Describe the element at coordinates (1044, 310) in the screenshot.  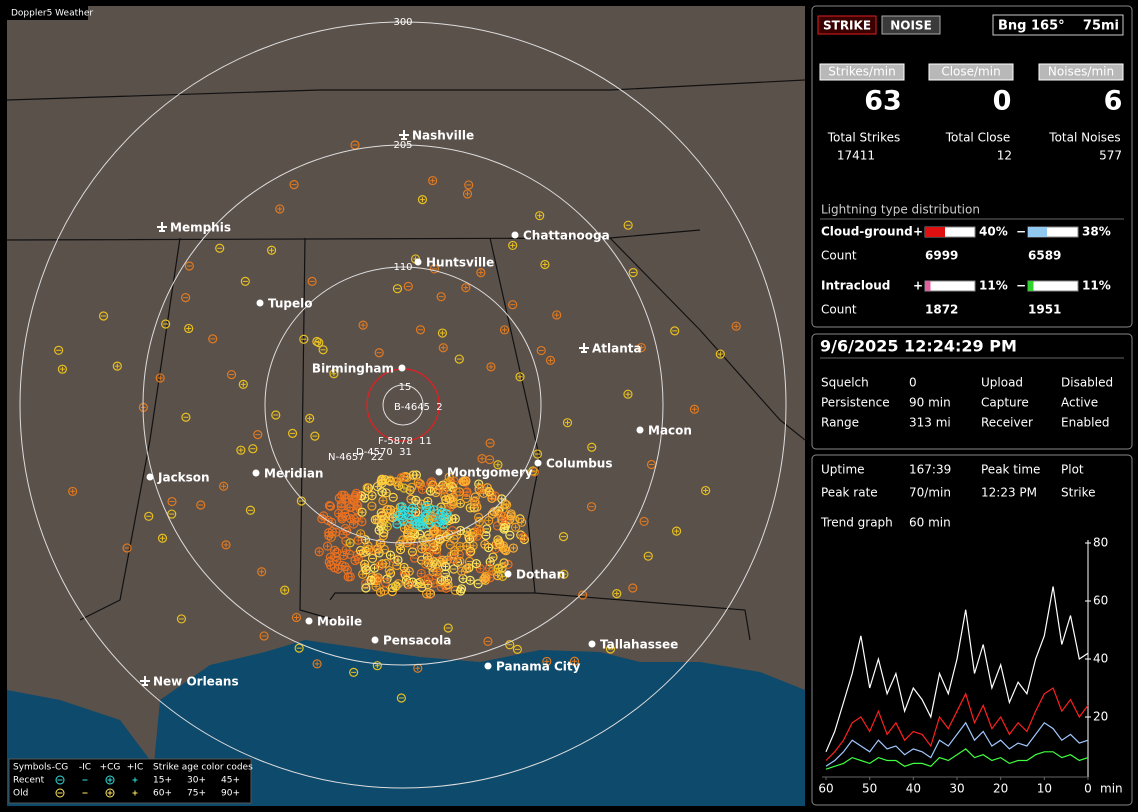
I see `count-value: 1951` at that location.